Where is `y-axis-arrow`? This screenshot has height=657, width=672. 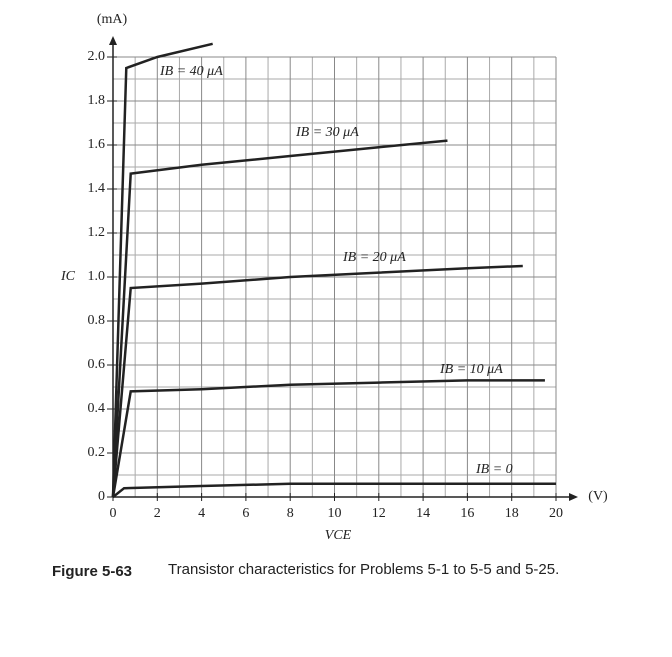 y-axis-arrow is located at coordinates (113, 40).